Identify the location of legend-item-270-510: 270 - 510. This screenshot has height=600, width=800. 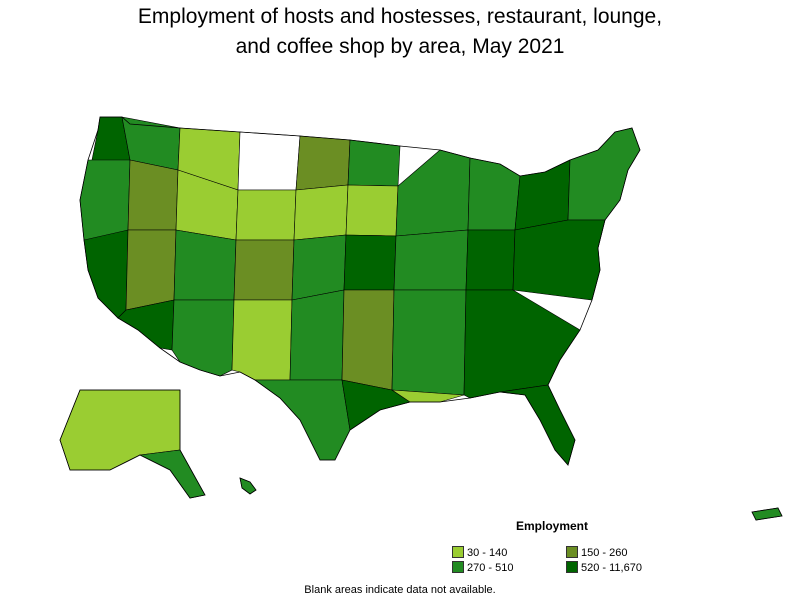
(482, 568).